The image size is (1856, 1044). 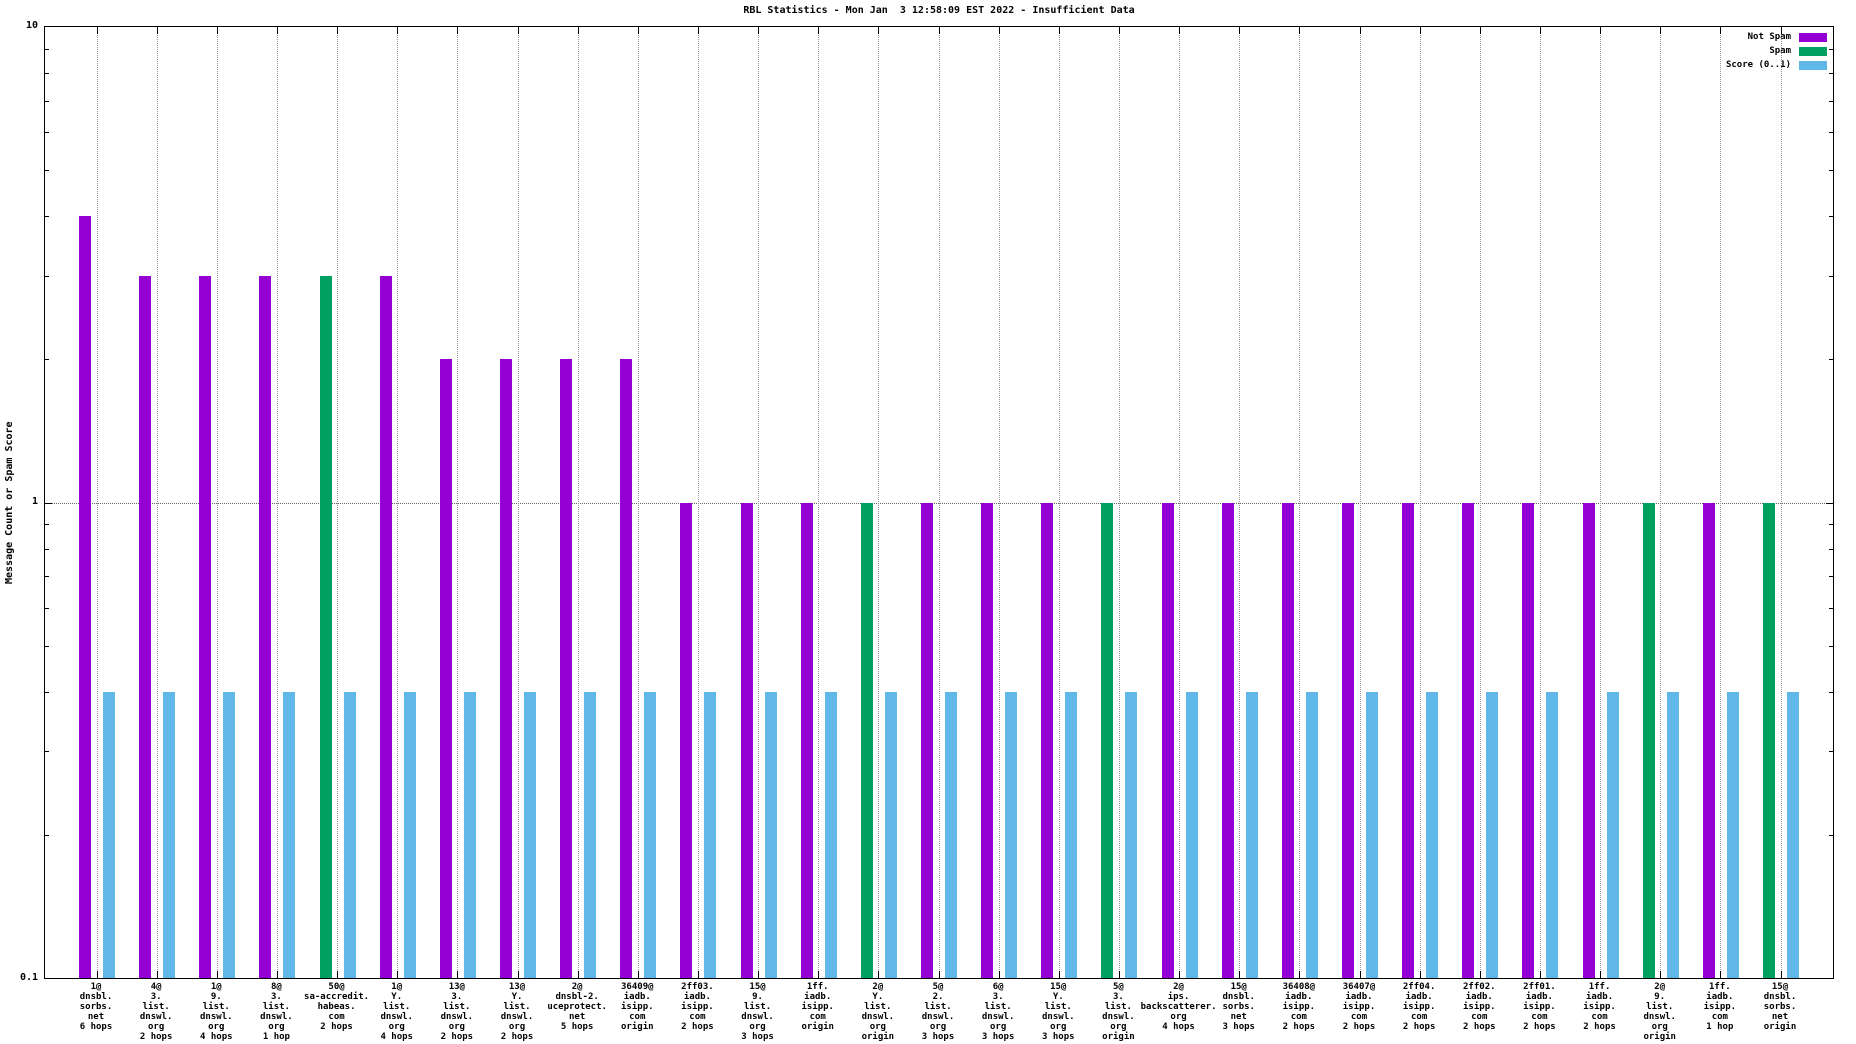 I want to click on x-tick-label: 15@ Y. list. dnswl. org 3 hops, so click(x=1058, y=1012).